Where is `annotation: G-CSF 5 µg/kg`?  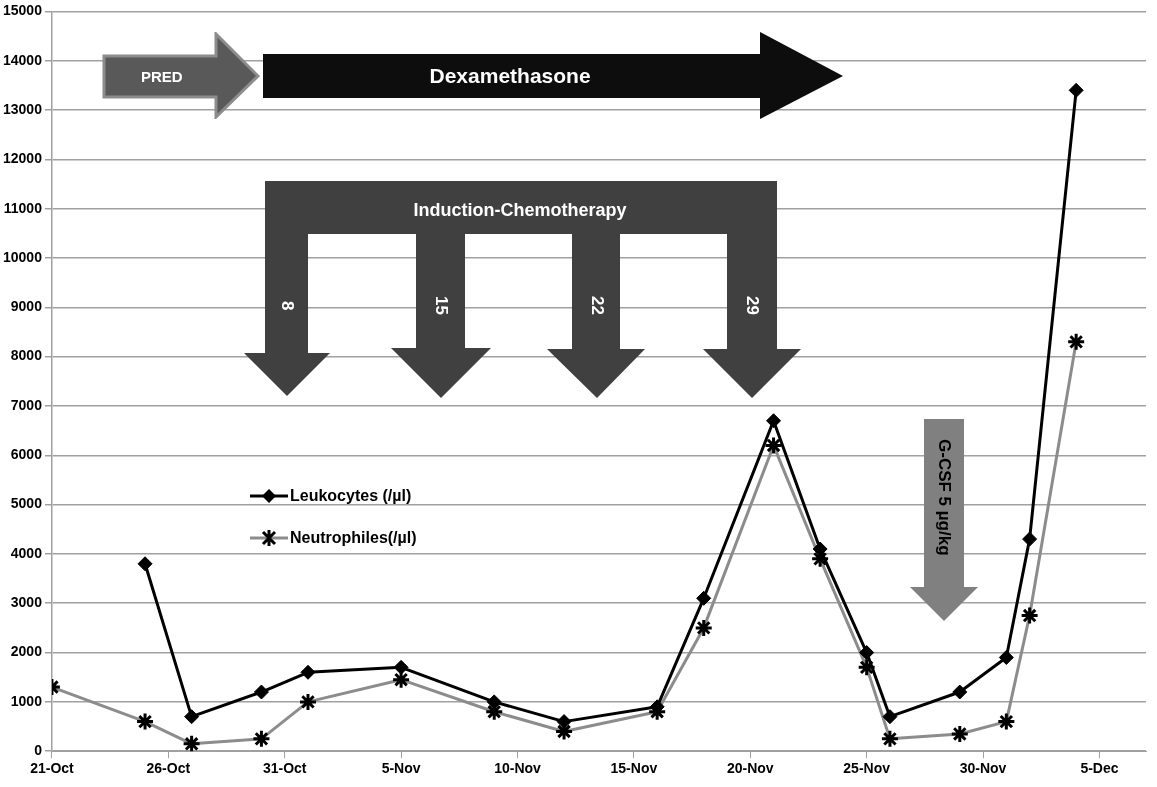 annotation: G-CSF 5 µg/kg is located at coordinates (944, 497).